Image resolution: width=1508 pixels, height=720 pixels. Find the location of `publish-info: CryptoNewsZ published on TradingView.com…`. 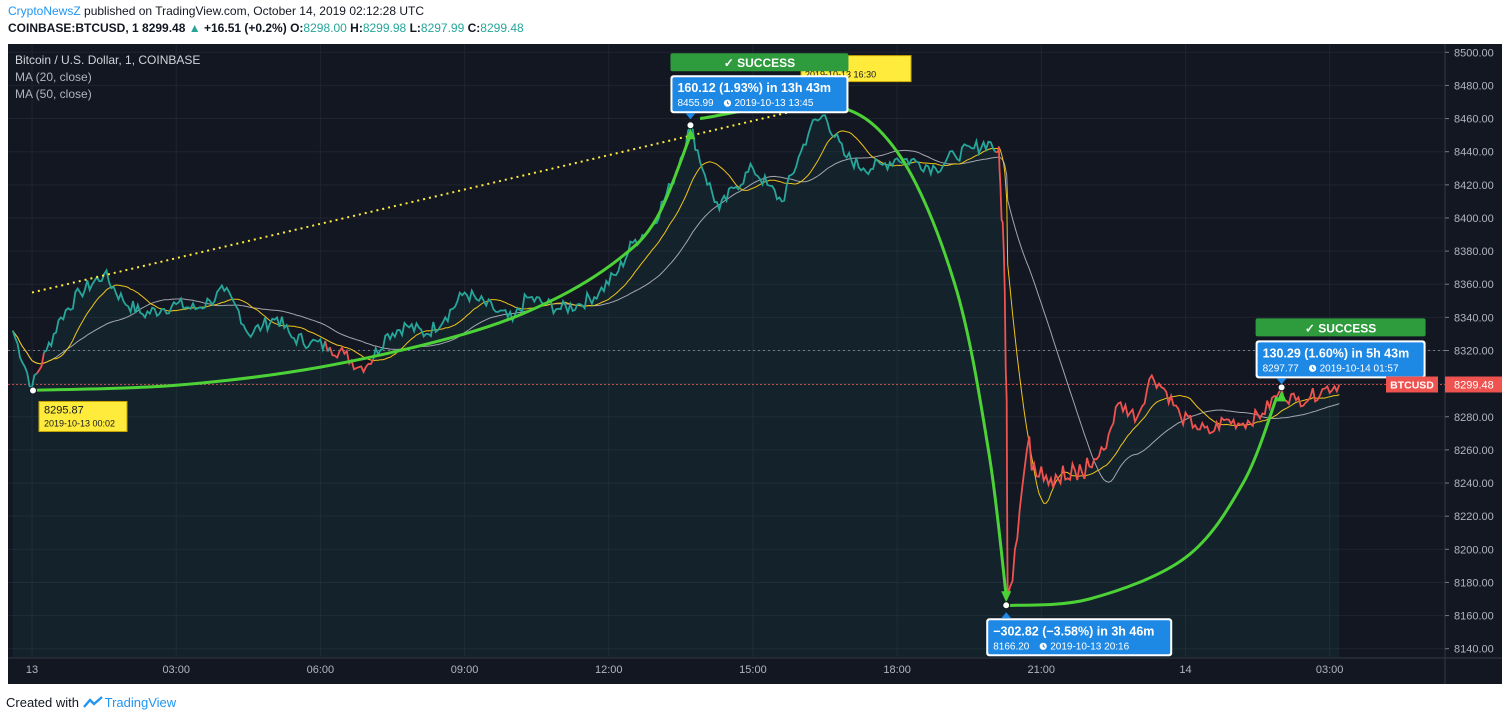

publish-info: CryptoNewsZ published on TradingView.com… is located at coordinates (216, 11).